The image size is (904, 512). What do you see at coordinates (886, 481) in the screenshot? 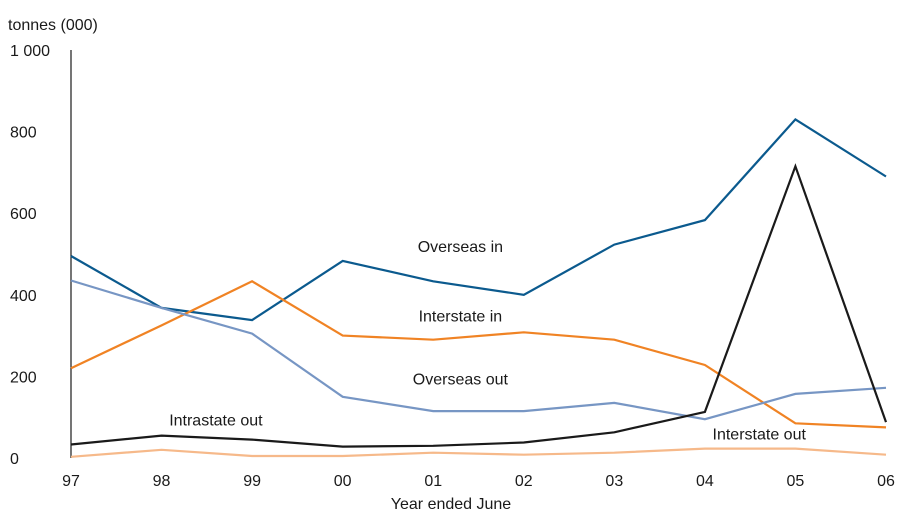
I see `x-tick-label: 06` at bounding box center [886, 481].